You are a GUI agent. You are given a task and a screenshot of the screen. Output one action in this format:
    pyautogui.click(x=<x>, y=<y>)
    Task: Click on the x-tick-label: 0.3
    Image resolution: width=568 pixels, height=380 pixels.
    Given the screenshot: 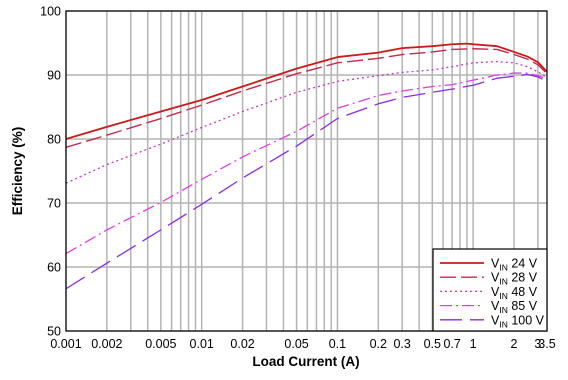 What is the action you would take?
    pyautogui.click(x=401, y=344)
    